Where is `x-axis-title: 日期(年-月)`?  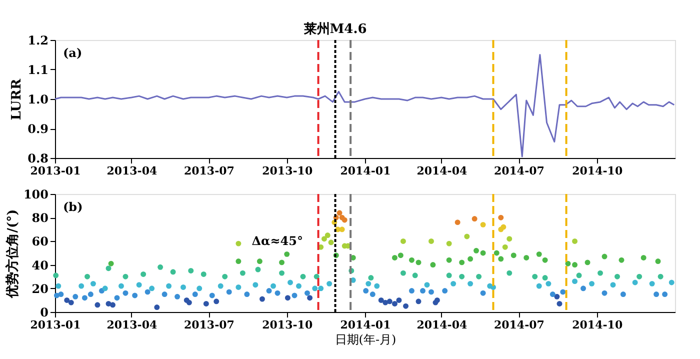
x-axis-title: 日期(年-月) is located at coordinates (365, 339).